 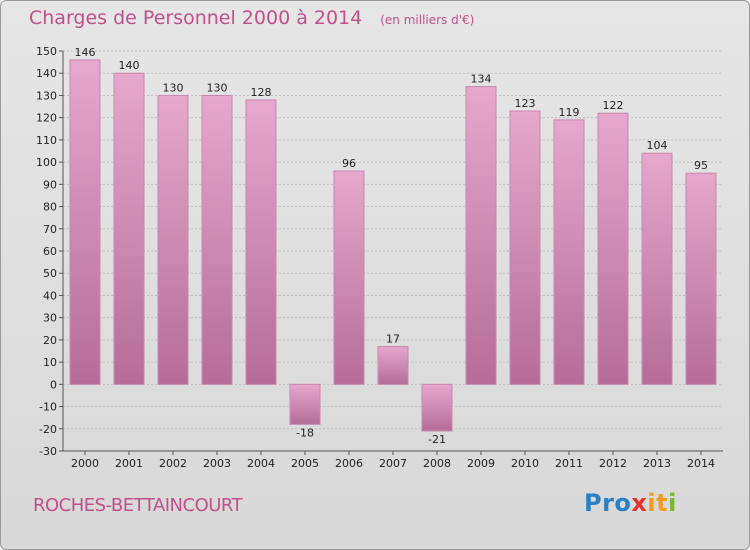 What do you see at coordinates (50, 362) in the screenshot?
I see `y-tick-label: 10` at bounding box center [50, 362].